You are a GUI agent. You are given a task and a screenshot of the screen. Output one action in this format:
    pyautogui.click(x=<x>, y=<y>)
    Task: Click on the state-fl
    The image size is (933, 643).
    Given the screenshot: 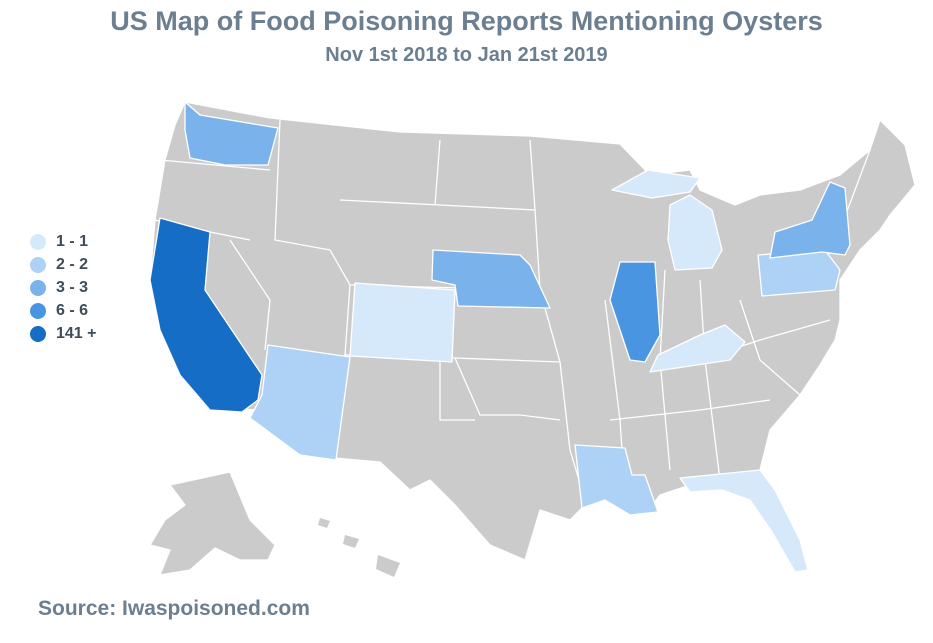 What is the action you would take?
    pyautogui.click(x=744, y=521)
    